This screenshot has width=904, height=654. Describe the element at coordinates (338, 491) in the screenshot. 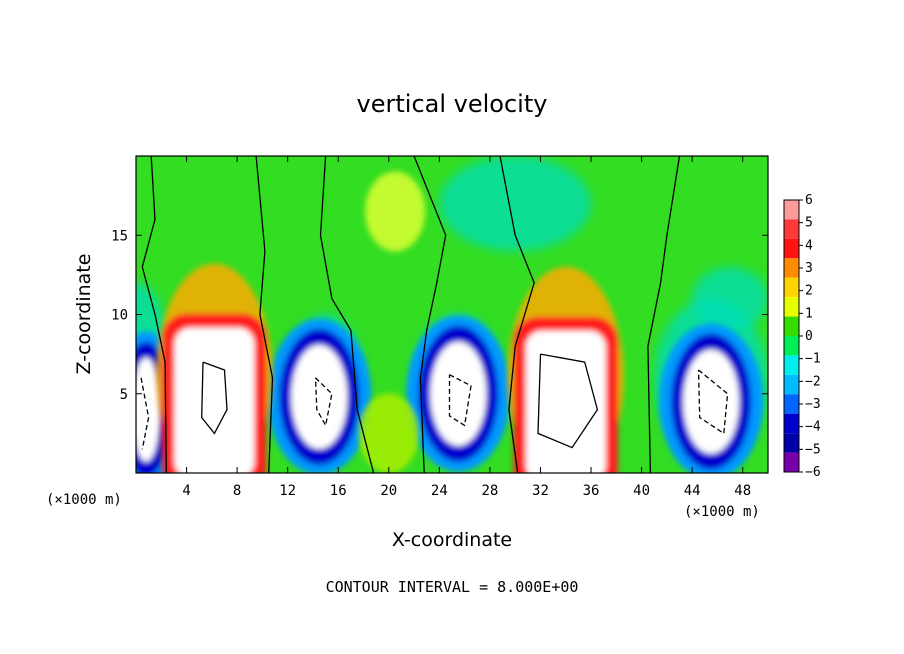

I see `x-tick-label: 16` at that location.